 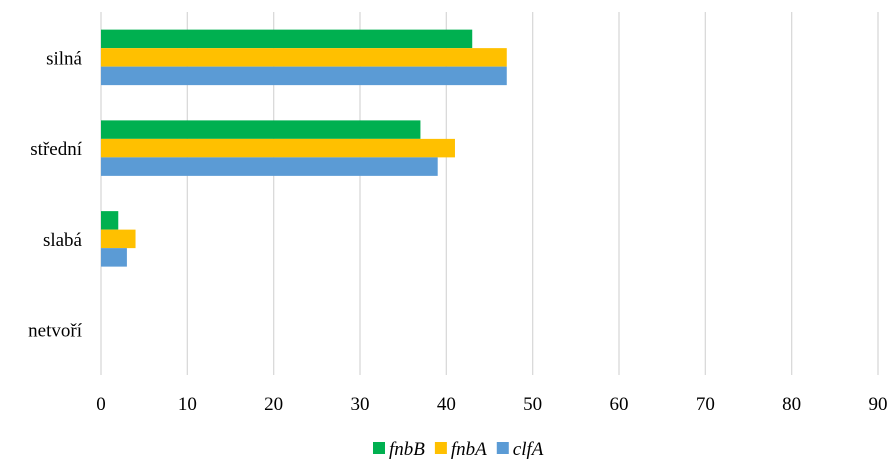 What do you see at coordinates (273, 404) in the screenshot?
I see `x-tick-label-20: 20` at bounding box center [273, 404].